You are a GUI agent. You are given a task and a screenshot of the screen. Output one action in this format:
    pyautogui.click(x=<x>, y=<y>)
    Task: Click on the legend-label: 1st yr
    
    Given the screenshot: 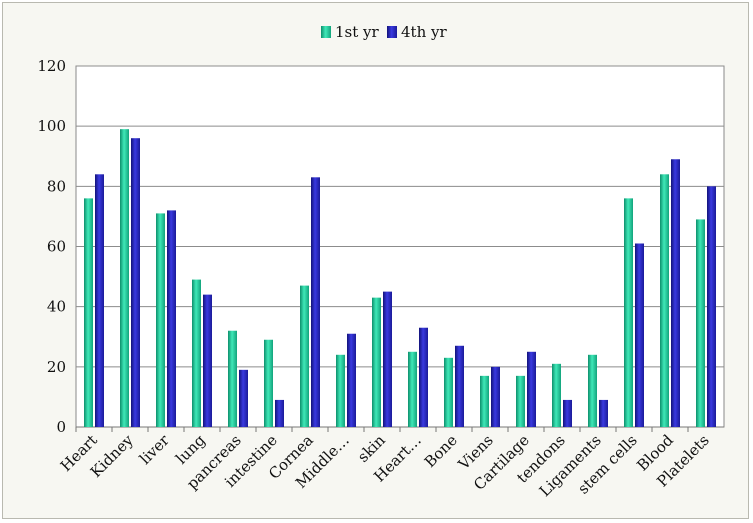 What is the action you would take?
    pyautogui.click(x=357, y=32)
    